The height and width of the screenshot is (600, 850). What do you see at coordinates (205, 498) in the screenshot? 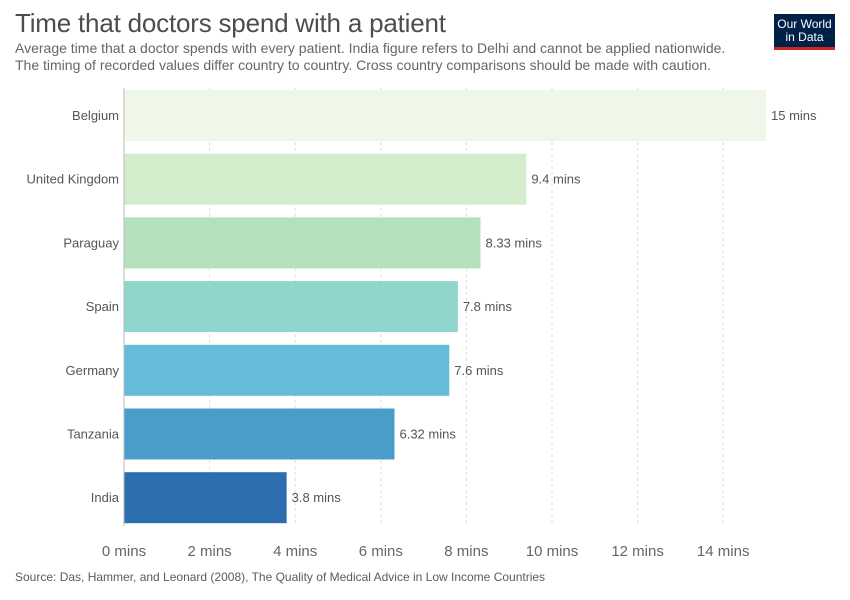
I see `bar-india` at bounding box center [205, 498].